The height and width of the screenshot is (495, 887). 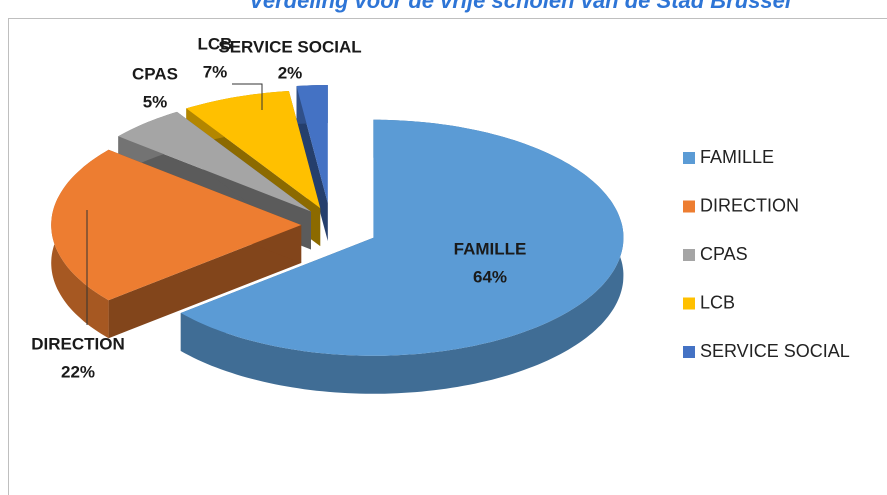 What do you see at coordinates (155, 101) in the screenshot?
I see `data-label-value: 5%` at bounding box center [155, 101].